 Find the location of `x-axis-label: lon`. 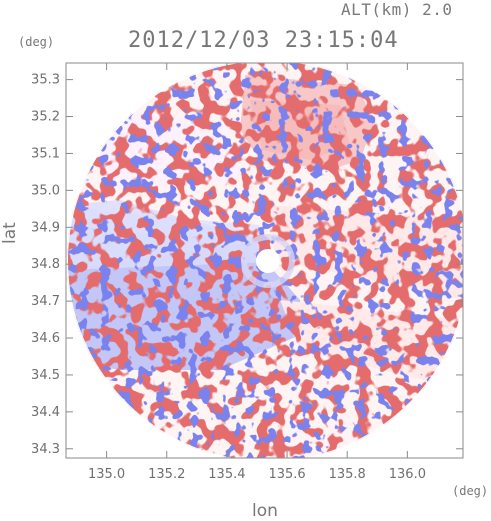

x-axis-label: lon is located at coordinates (265, 511).